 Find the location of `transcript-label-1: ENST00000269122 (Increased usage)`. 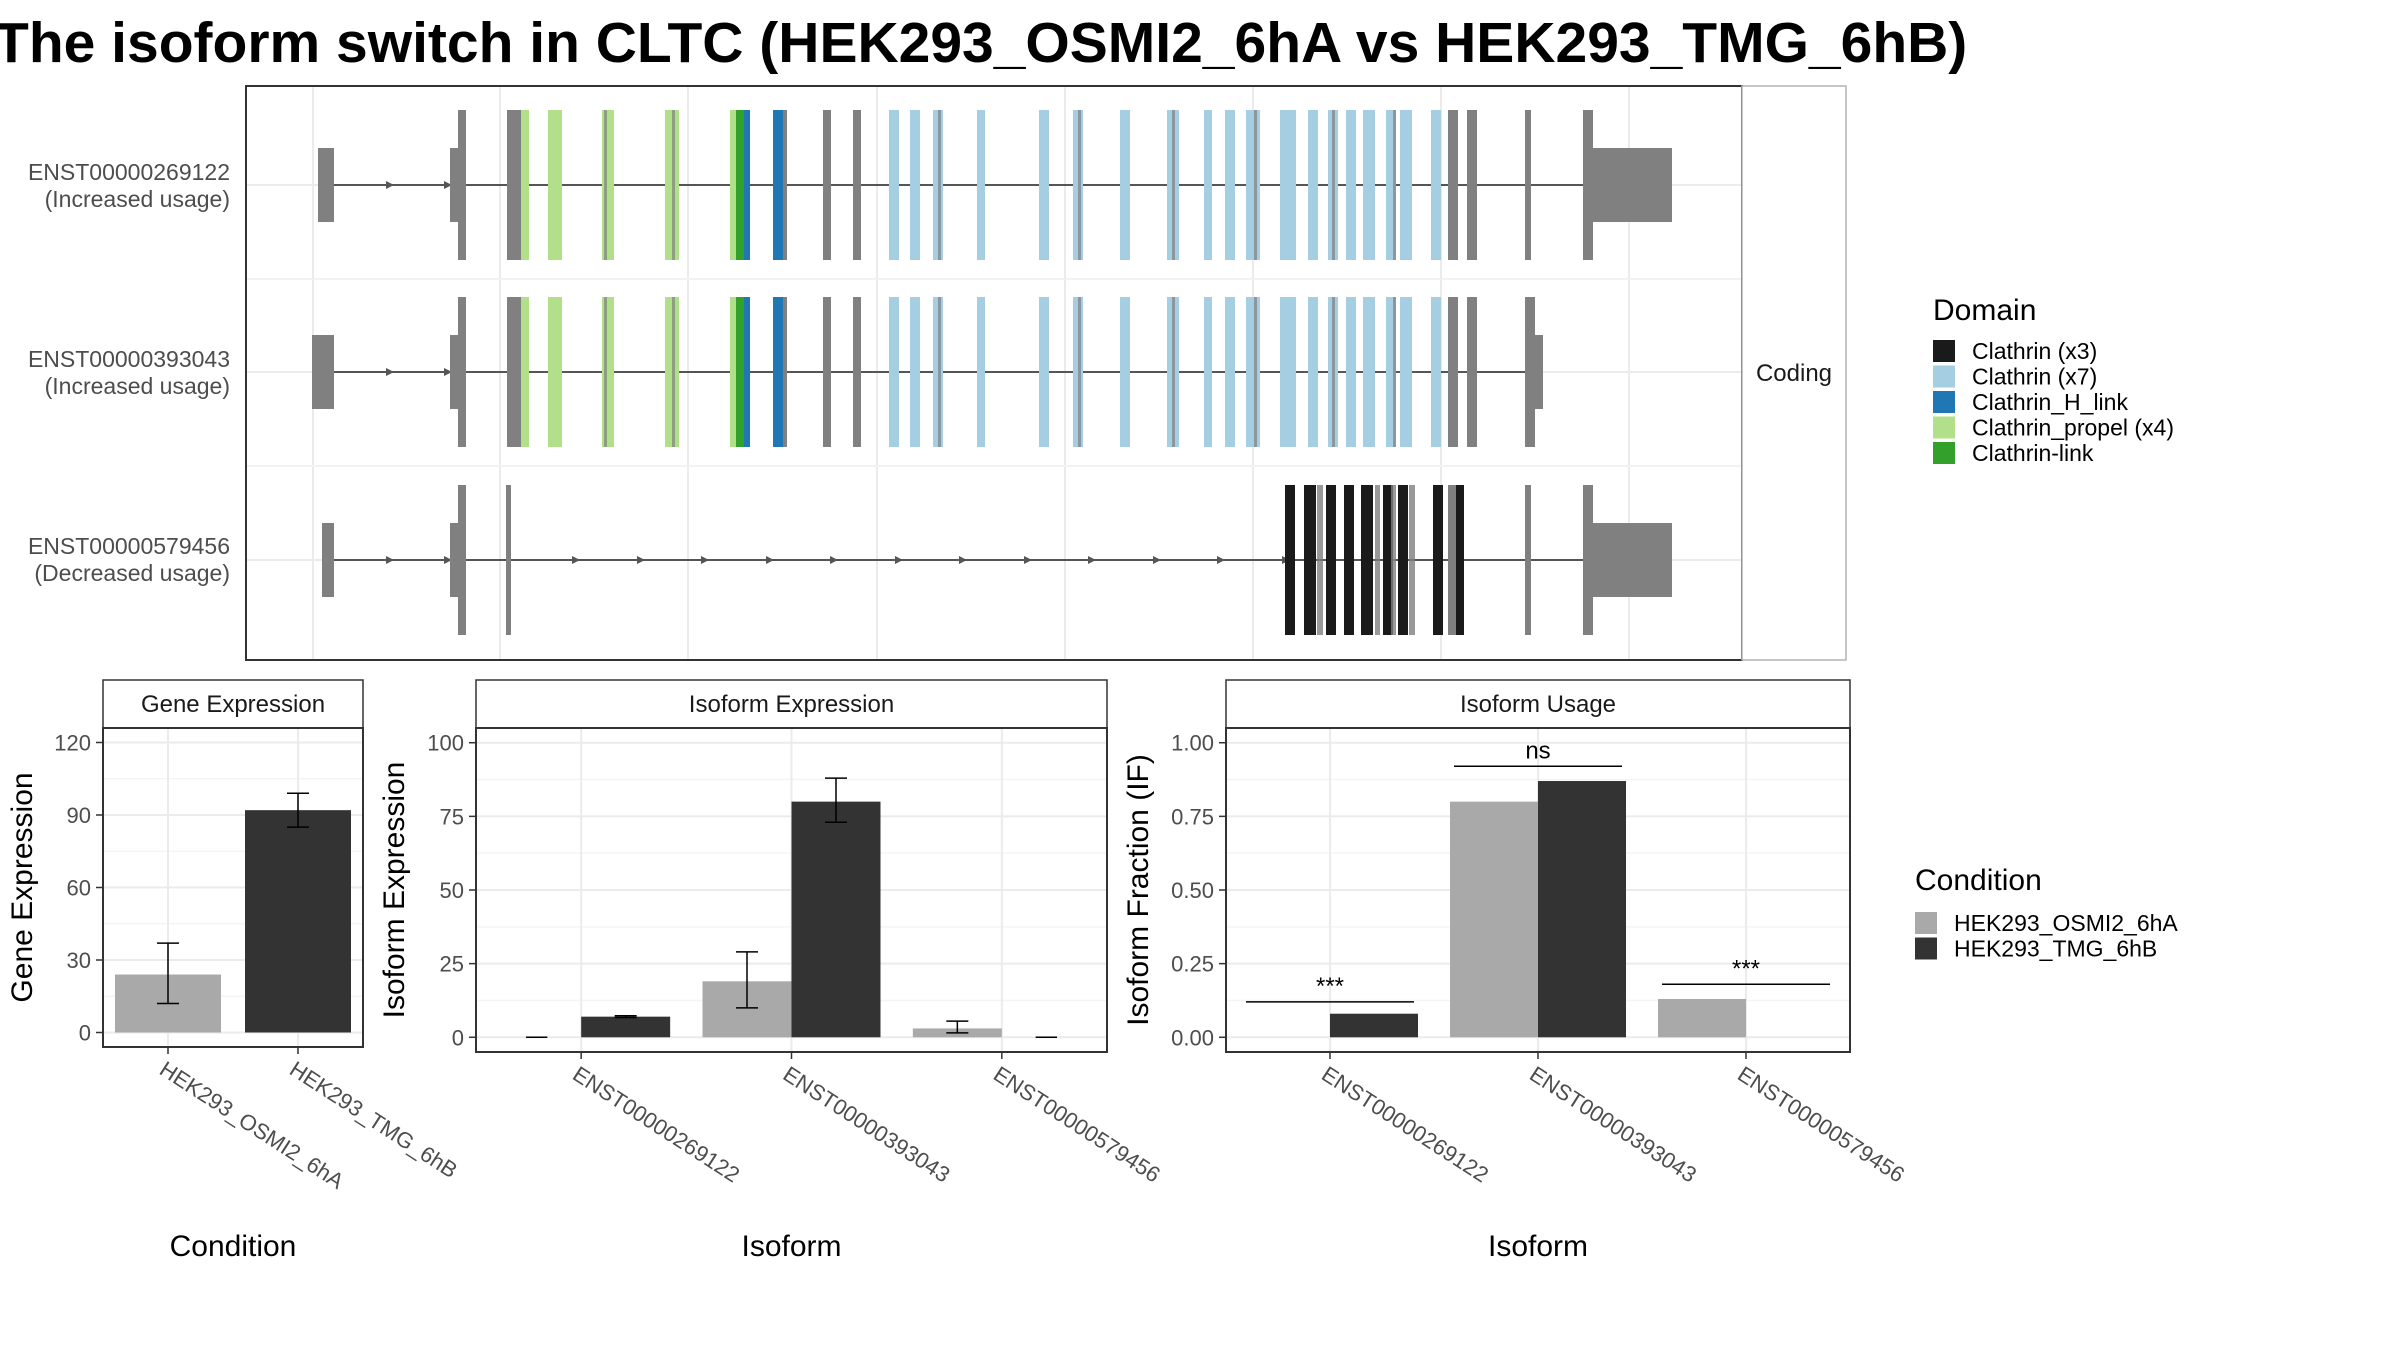

transcript-label-1: ENST00000269122 (Increased usage) is located at coordinates (129, 185).